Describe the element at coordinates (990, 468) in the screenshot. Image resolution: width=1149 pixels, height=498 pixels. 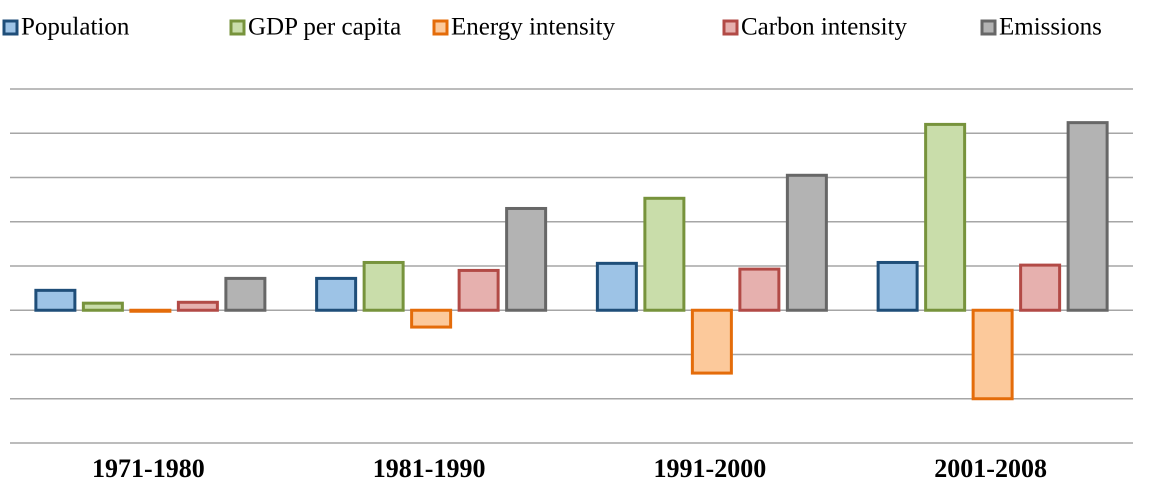
I see `x-tick-label: 2001-2008` at that location.